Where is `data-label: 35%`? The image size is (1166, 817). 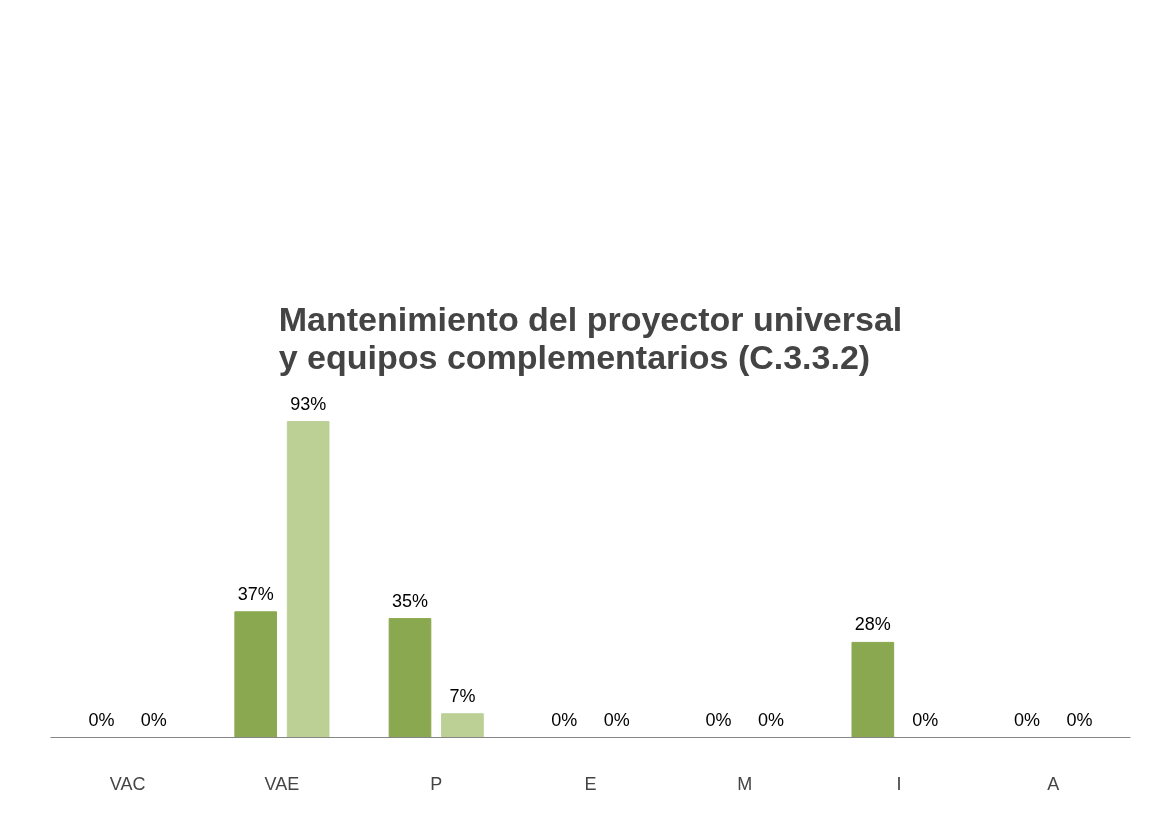 data-label: 35% is located at coordinates (409, 600).